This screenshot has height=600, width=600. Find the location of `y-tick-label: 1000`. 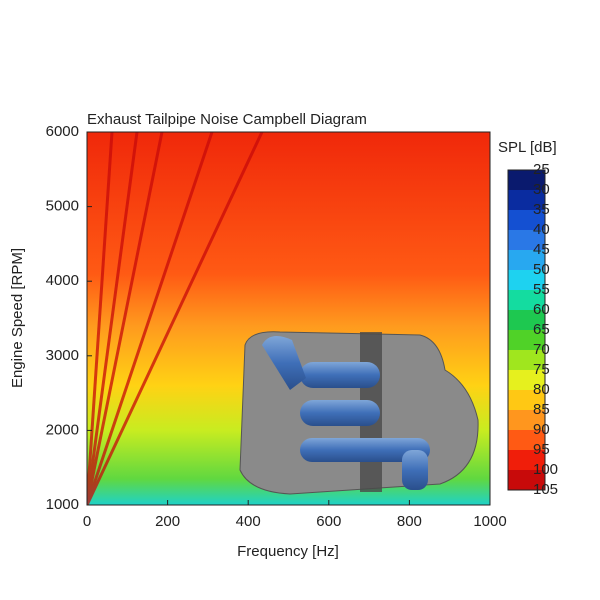

y-tick-label: 1000 is located at coordinates (62, 504).